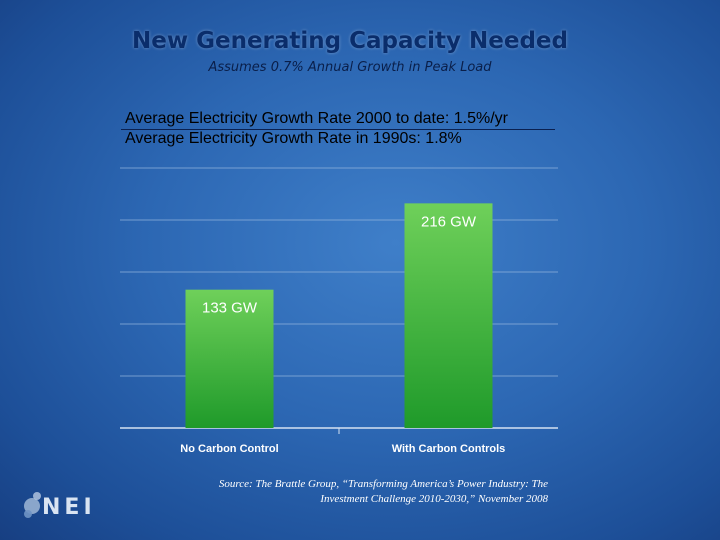  Describe the element at coordinates (69, 507) in the screenshot. I see `nei-logo-text: NEI` at that location.